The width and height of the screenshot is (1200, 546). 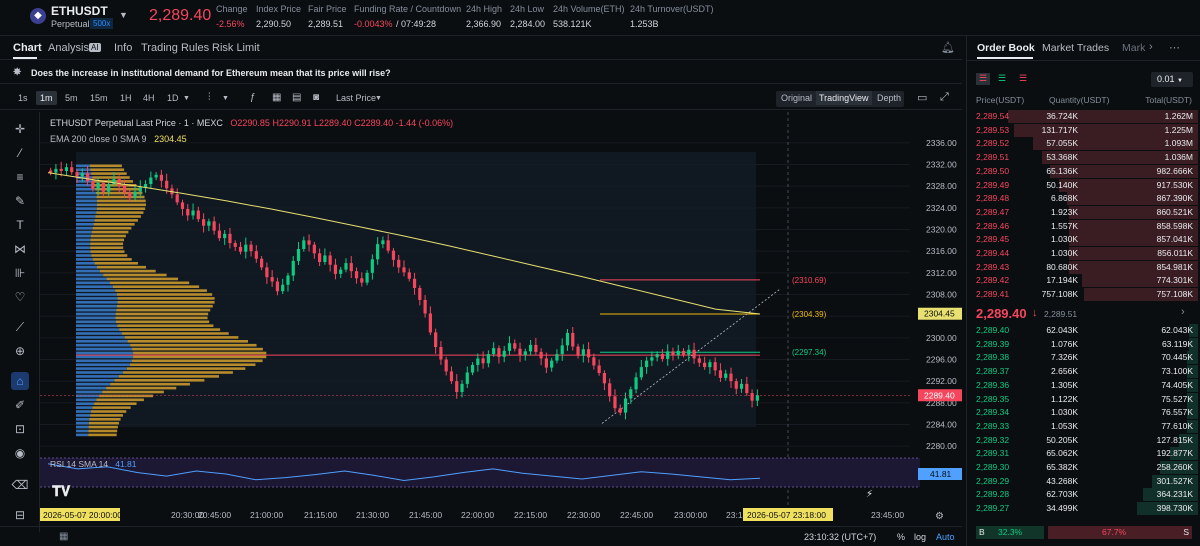 I want to click on ask-row: 2,289.44 1.030K 856.011K, so click(x=1084, y=254).